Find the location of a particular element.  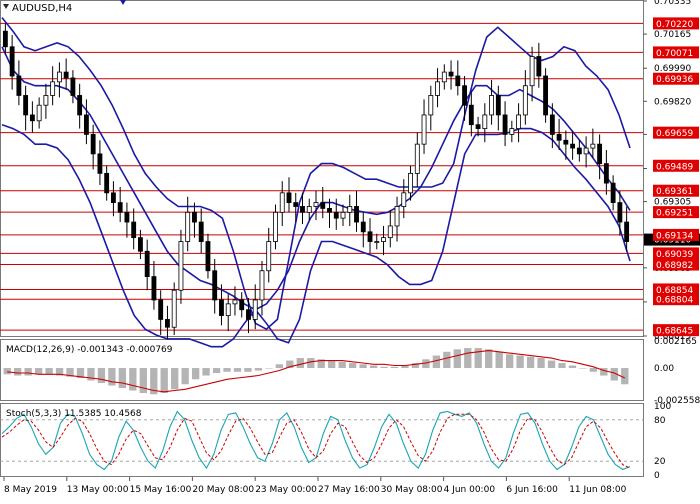

price-tick-label: 0.68615 is located at coordinates (672, 337).